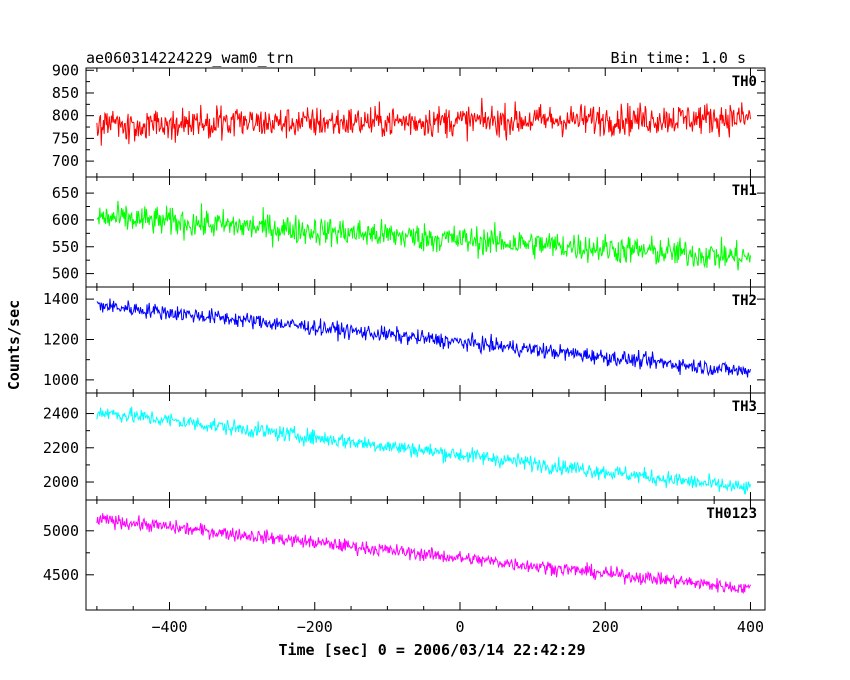 Image resolution: width=850 pixels, height=680 pixels. What do you see at coordinates (61, 380) in the screenshot?
I see `y-tick-label: 1000` at bounding box center [61, 380].